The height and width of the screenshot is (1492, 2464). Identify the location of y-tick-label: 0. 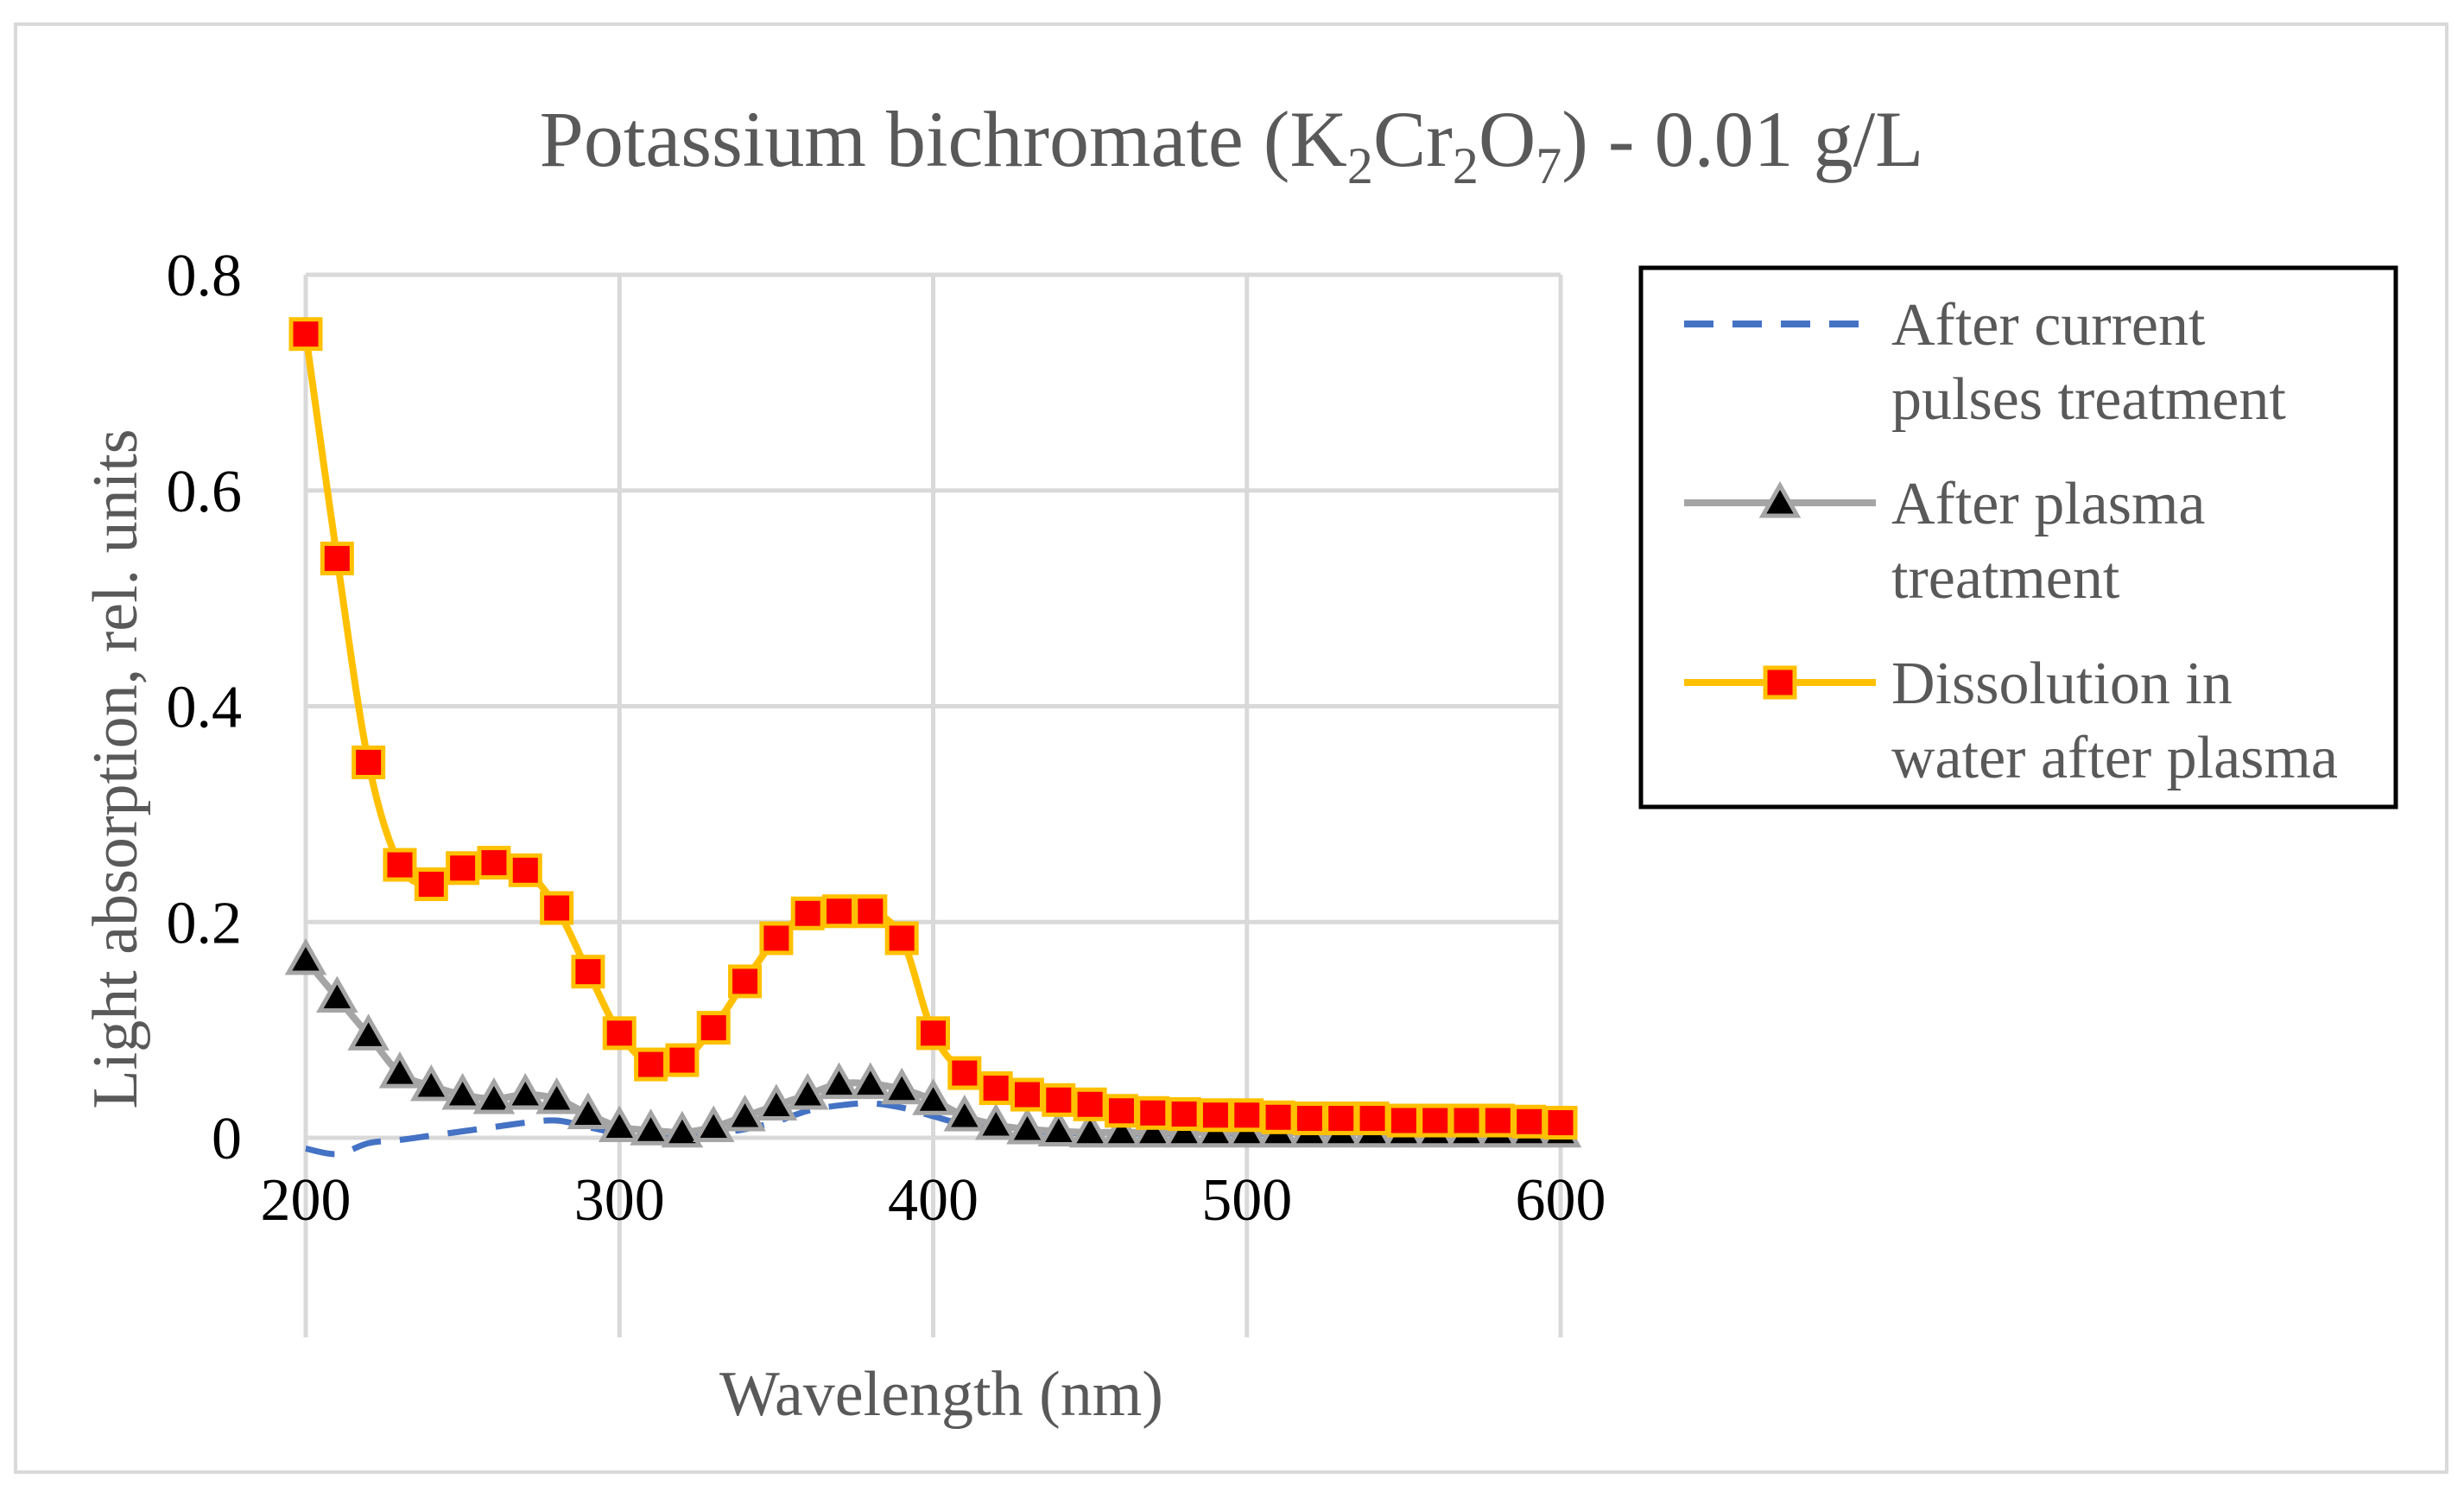
(227, 1139).